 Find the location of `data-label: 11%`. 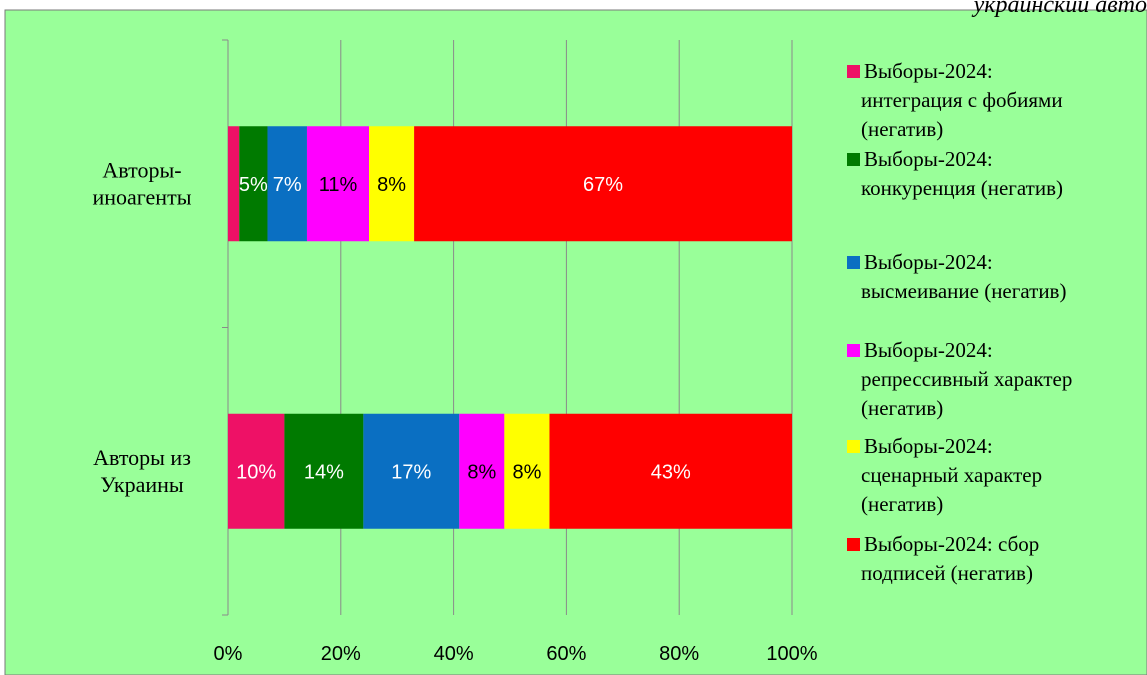

data-label: 11% is located at coordinates (338, 185).